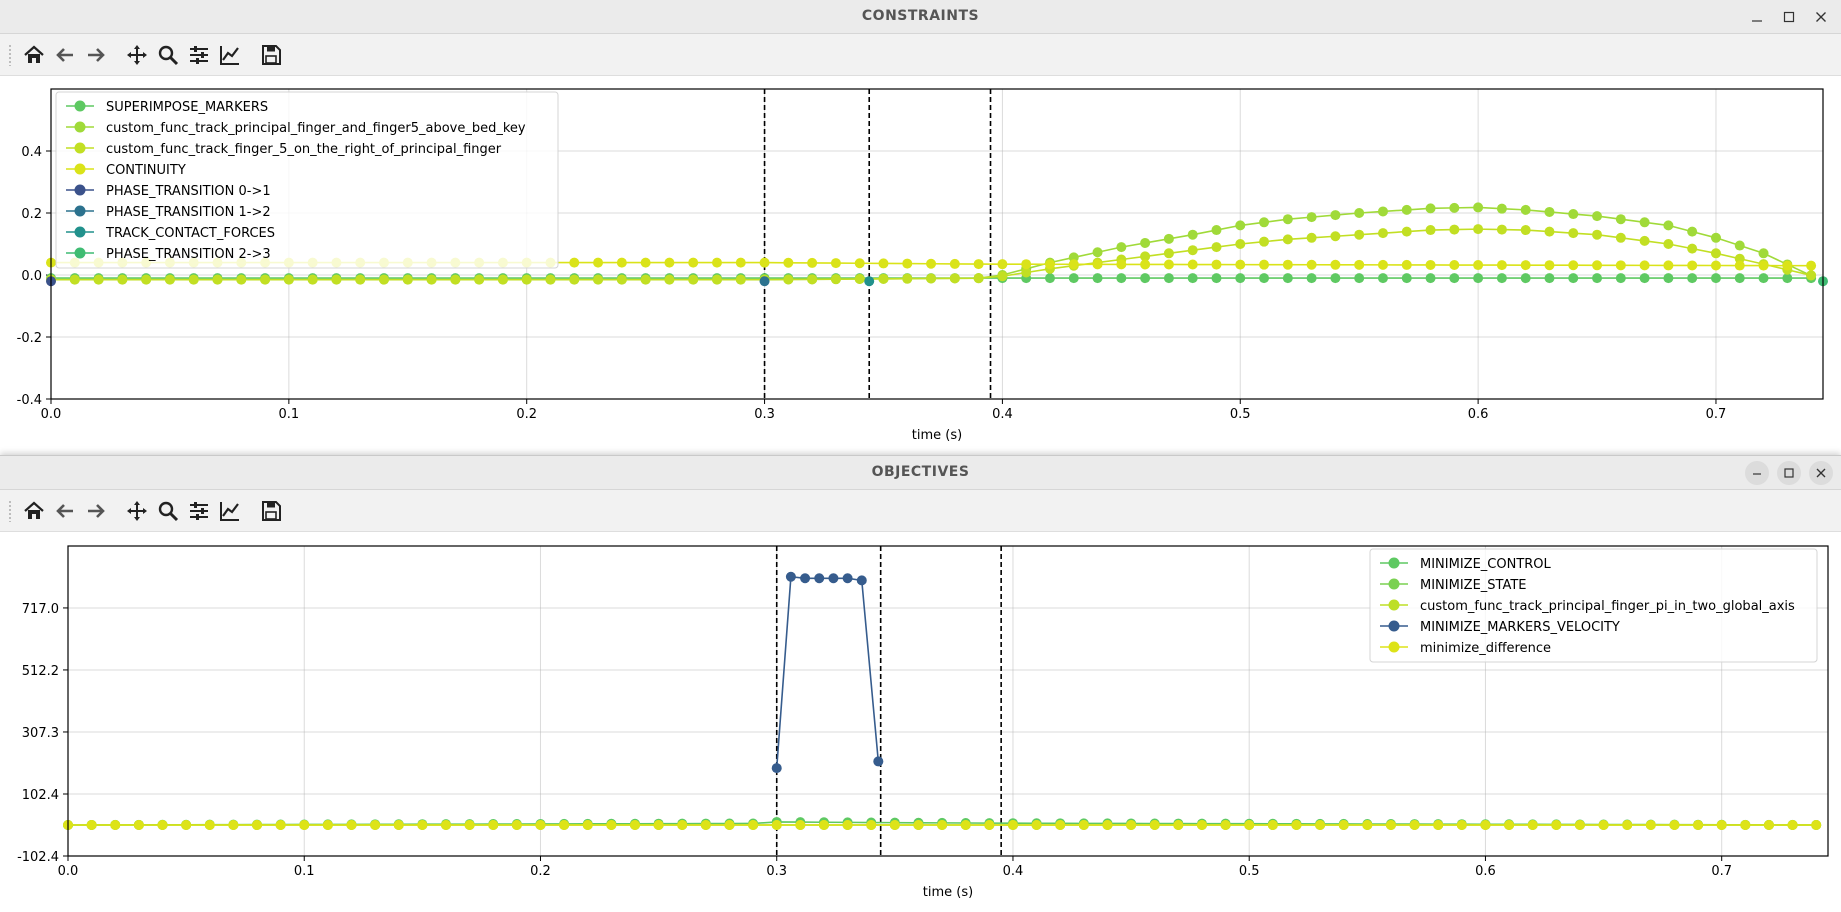 This screenshot has width=1841, height=912. I want to click on y-tick-label: 512.2, so click(40, 671).